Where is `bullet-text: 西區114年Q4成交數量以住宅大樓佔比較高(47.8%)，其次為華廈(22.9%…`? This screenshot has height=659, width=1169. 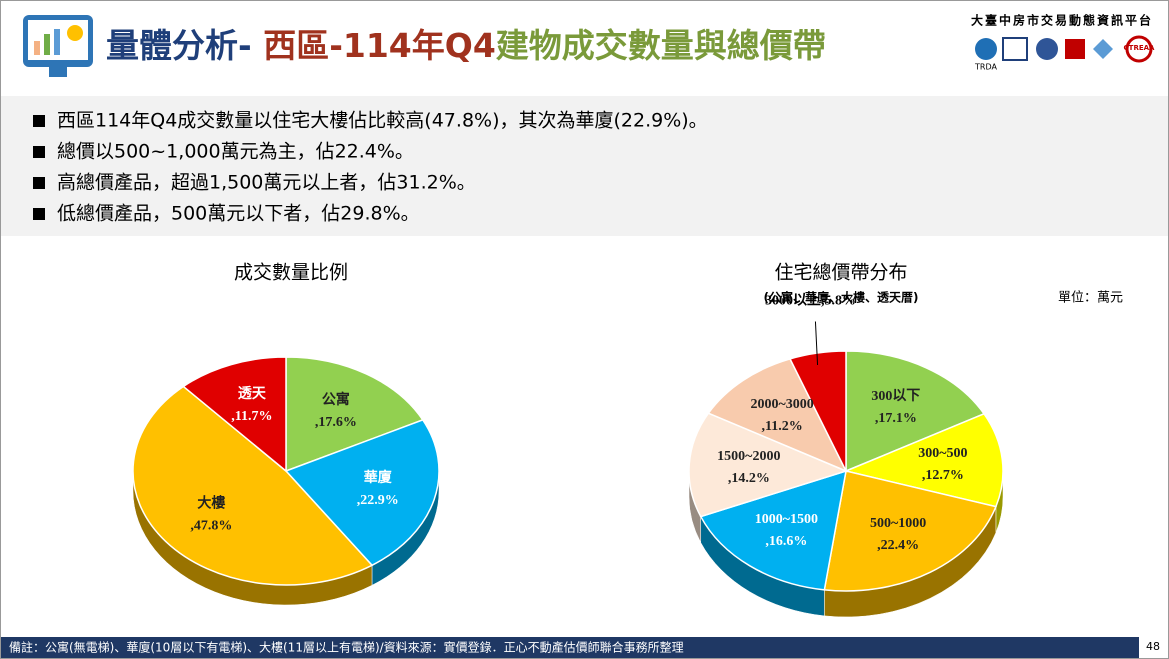 bullet-text: 西區114年Q4成交數量以住宅大樓佔比較高(47.8%)，其次為華廈(22.9%… is located at coordinates (382, 121).